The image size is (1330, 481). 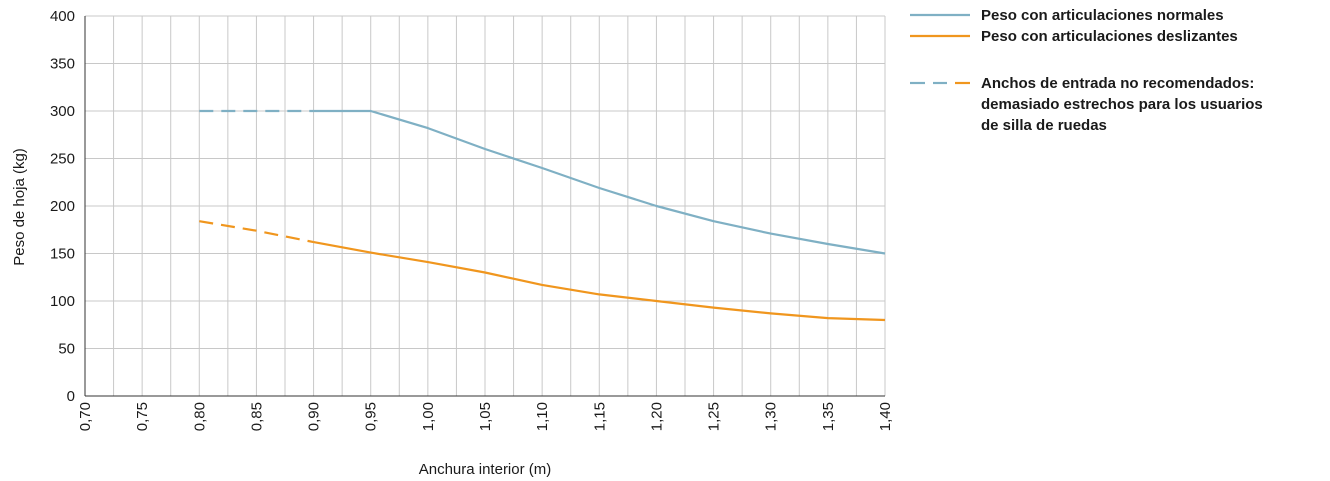 What do you see at coordinates (1117, 83) in the screenshot?
I see `legend-note-line: Anchos de entrada no recomendados:` at bounding box center [1117, 83].